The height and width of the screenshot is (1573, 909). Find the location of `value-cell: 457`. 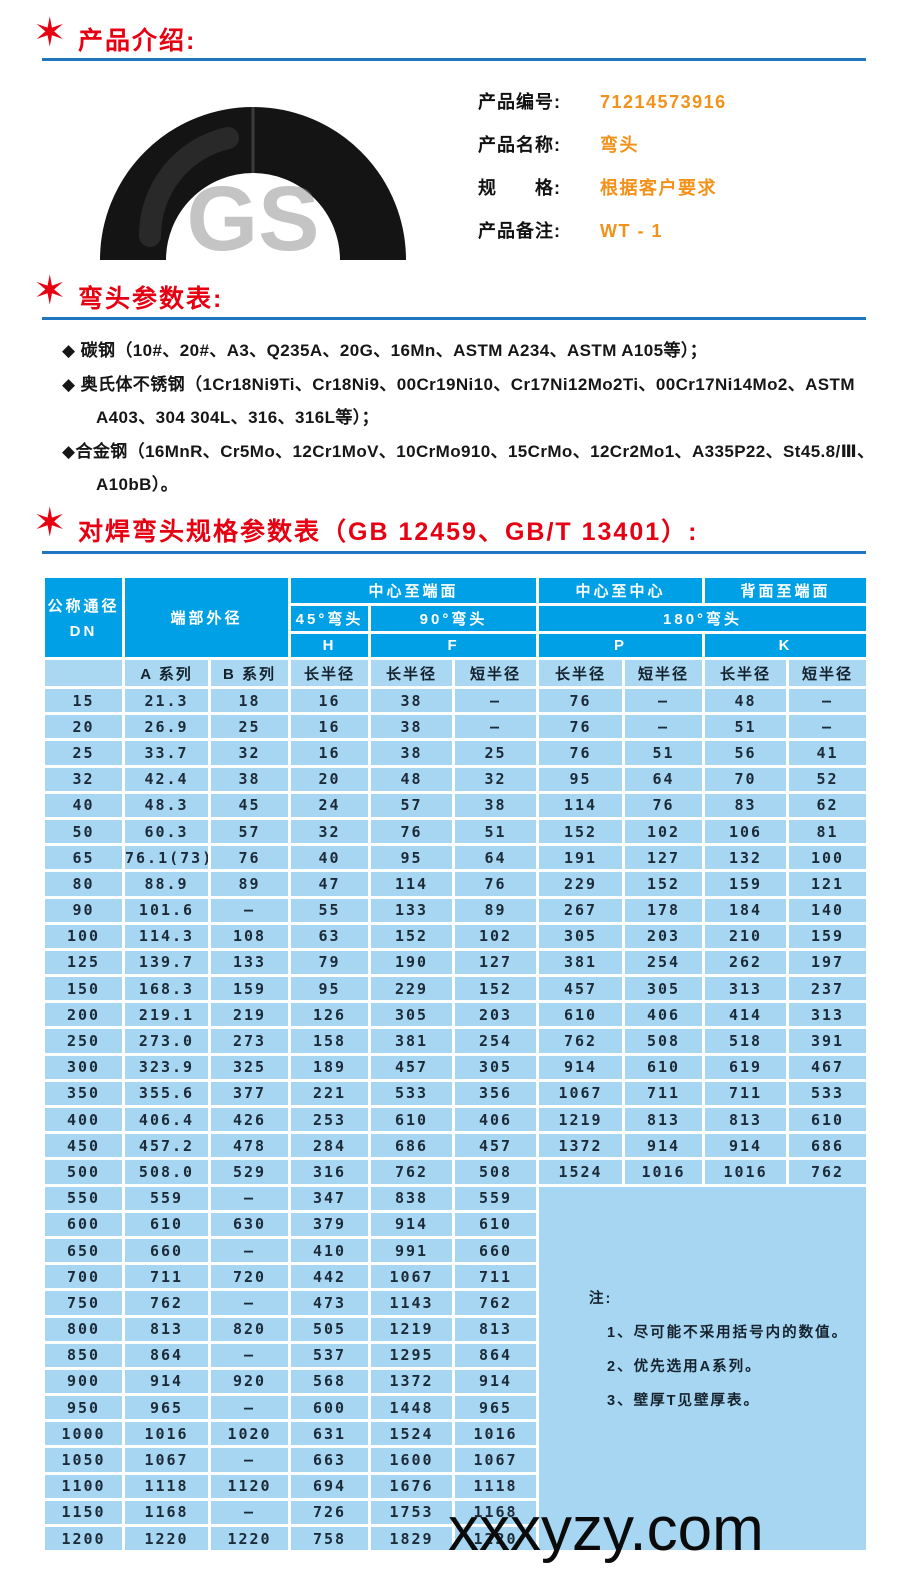

value-cell: 457 is located at coordinates (412, 1067).